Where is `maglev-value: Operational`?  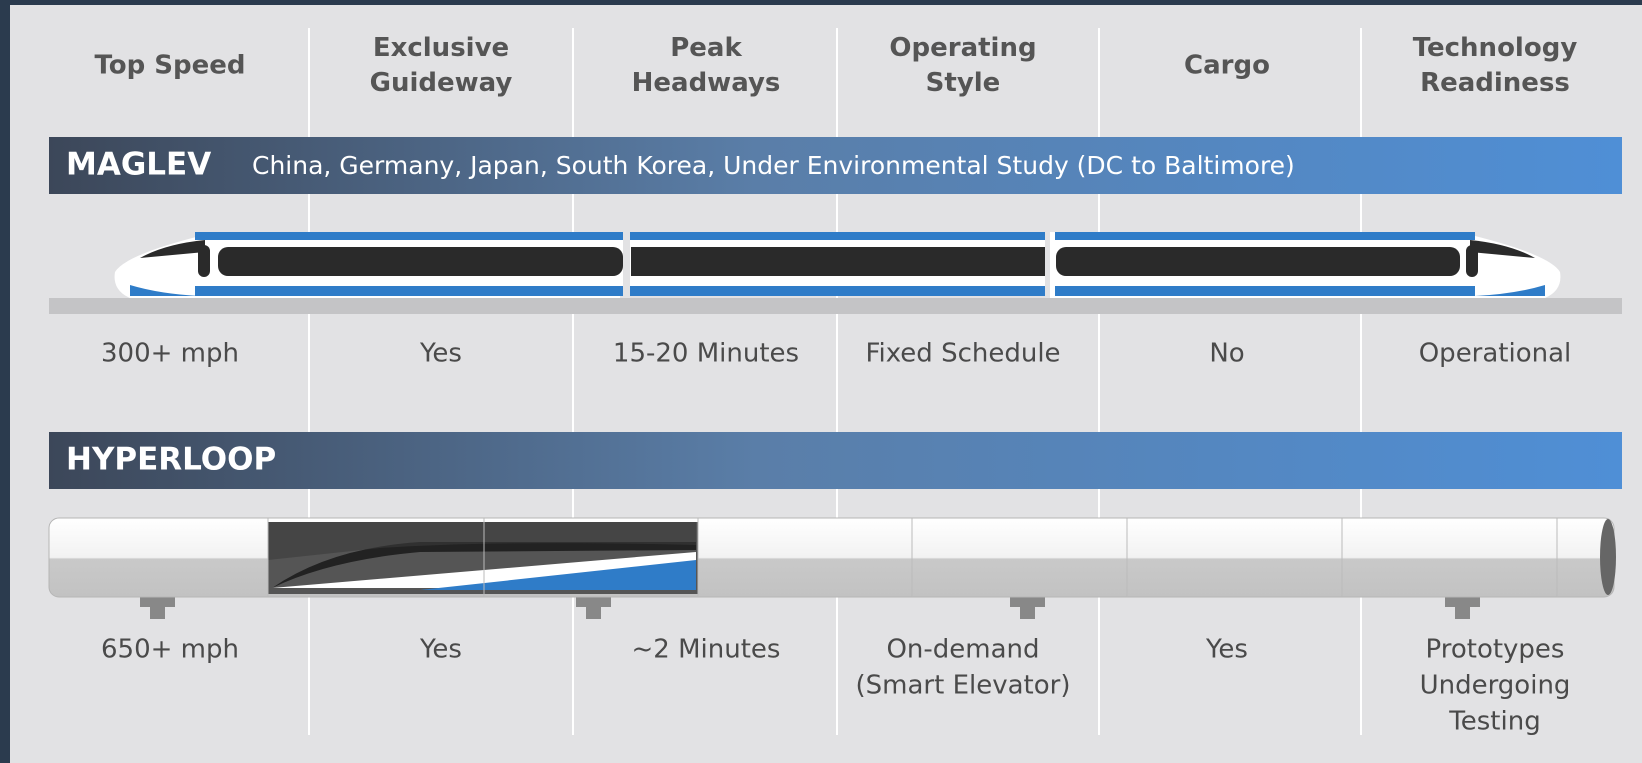
maglev-value: Operational is located at coordinates (1495, 354).